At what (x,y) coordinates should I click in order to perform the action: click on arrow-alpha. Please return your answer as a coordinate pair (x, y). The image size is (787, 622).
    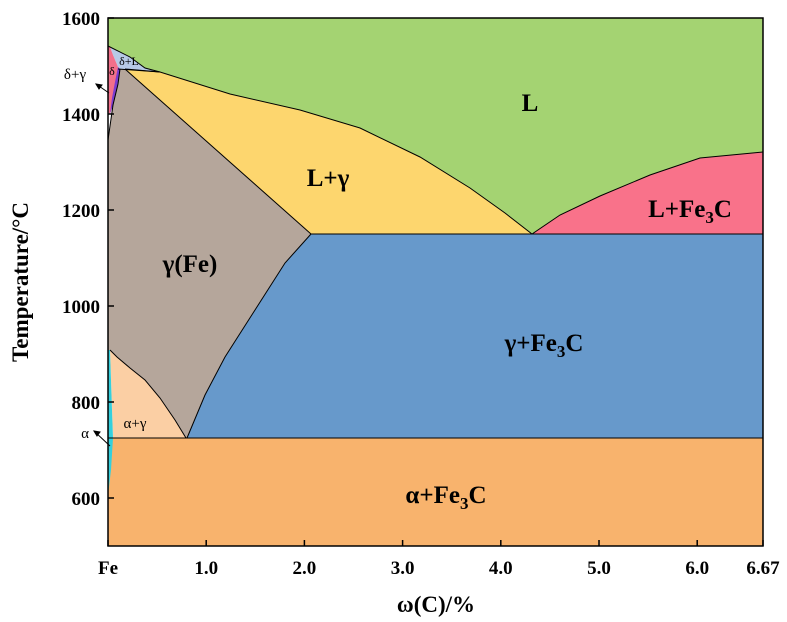
    Looking at the image, I should click on (102, 438).